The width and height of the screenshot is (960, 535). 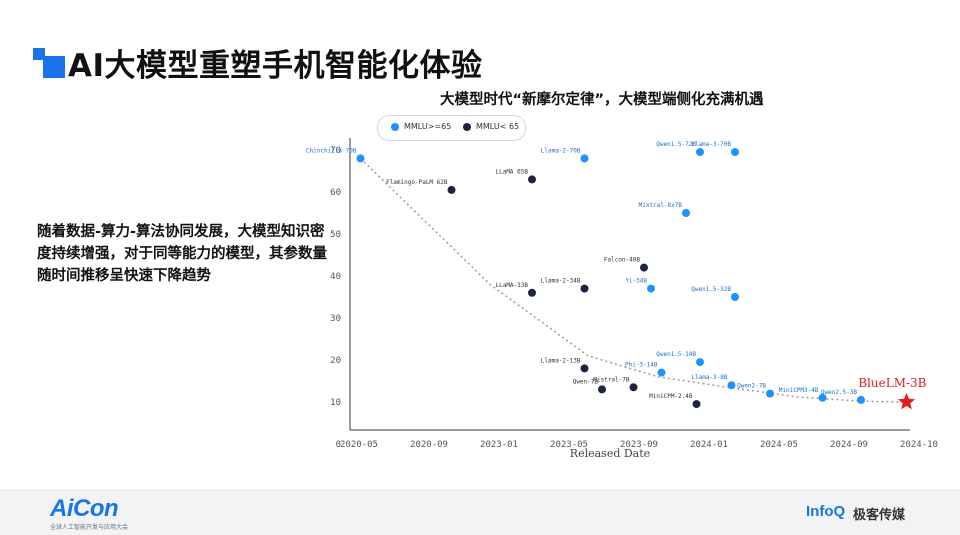 I want to click on chart-legend: MMLU>=65 MMLU< 65, so click(x=451, y=128).